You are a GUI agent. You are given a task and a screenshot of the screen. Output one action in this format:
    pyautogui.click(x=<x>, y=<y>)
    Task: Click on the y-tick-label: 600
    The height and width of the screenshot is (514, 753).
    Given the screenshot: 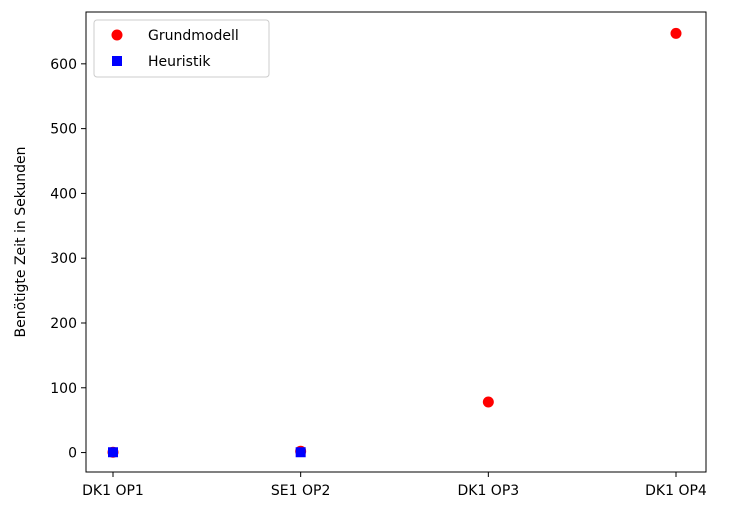 What is the action you would take?
    pyautogui.click(x=63, y=65)
    